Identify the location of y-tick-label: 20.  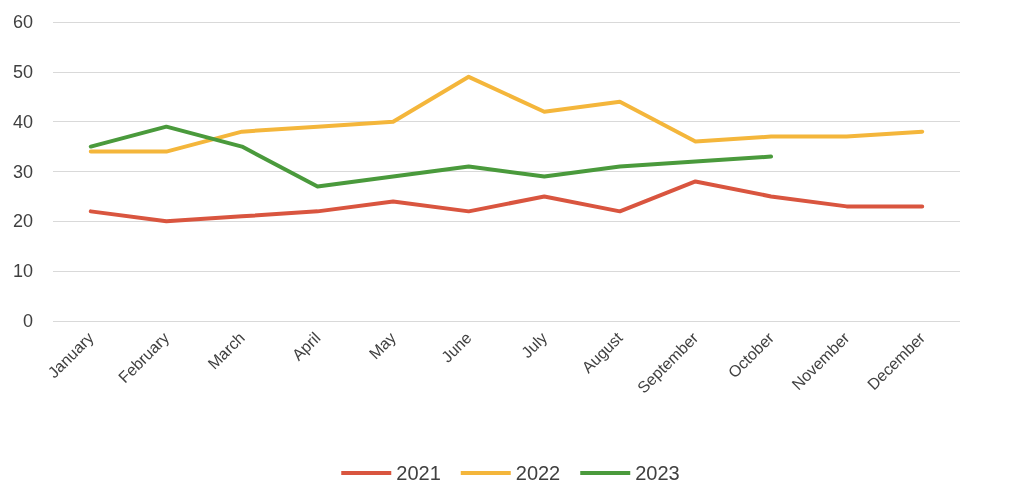
(22, 221).